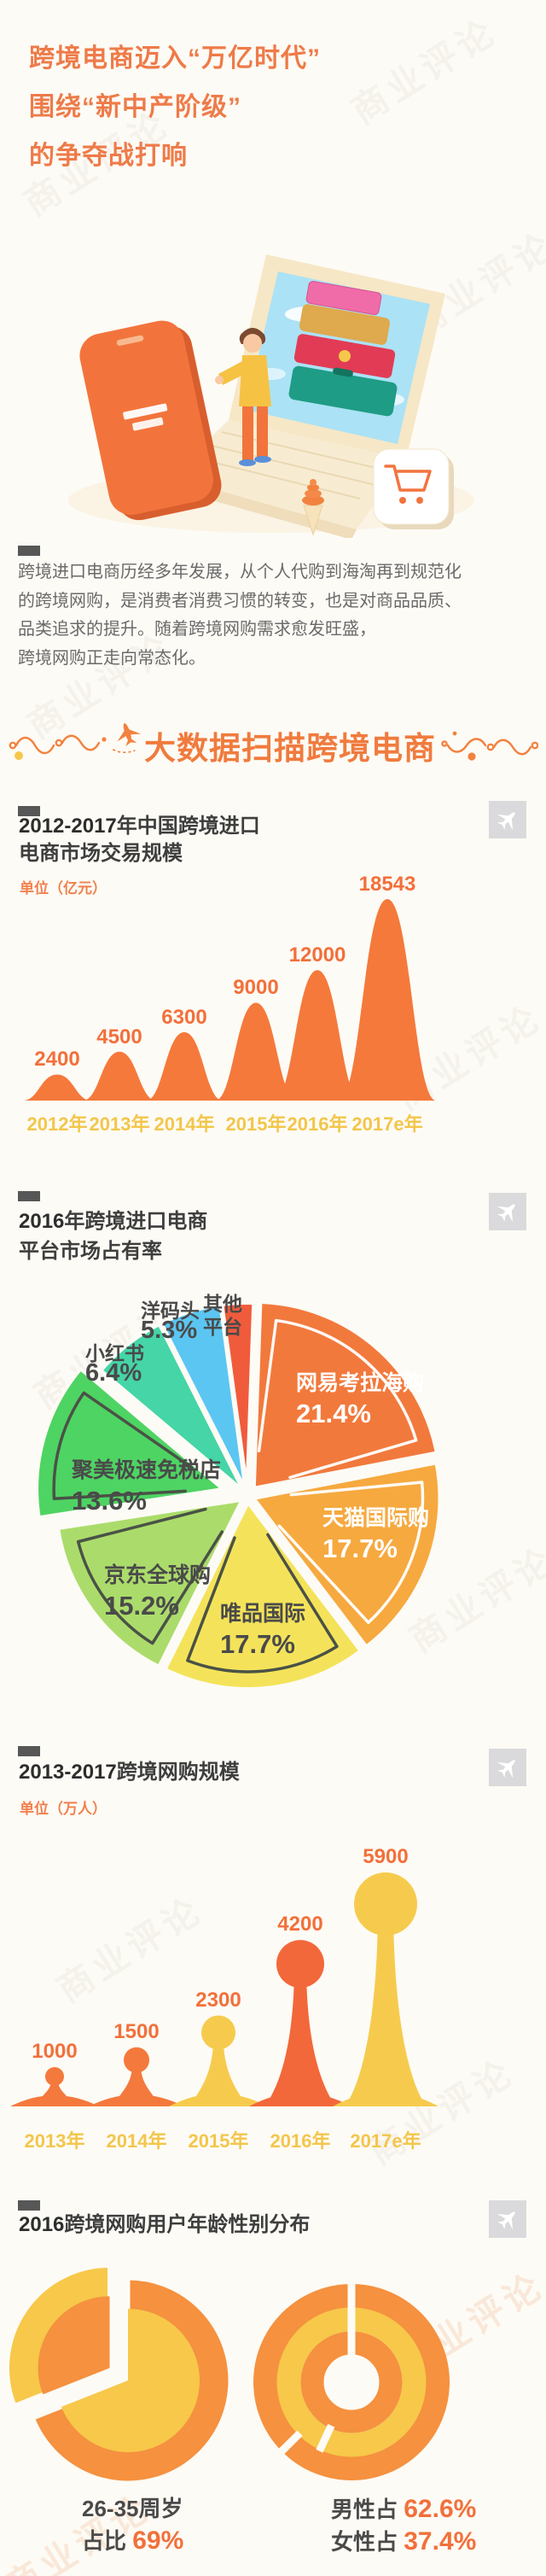 The width and height of the screenshot is (546, 2576). I want to click on chart3-title-strong: 2013-2017, so click(68, 1772).